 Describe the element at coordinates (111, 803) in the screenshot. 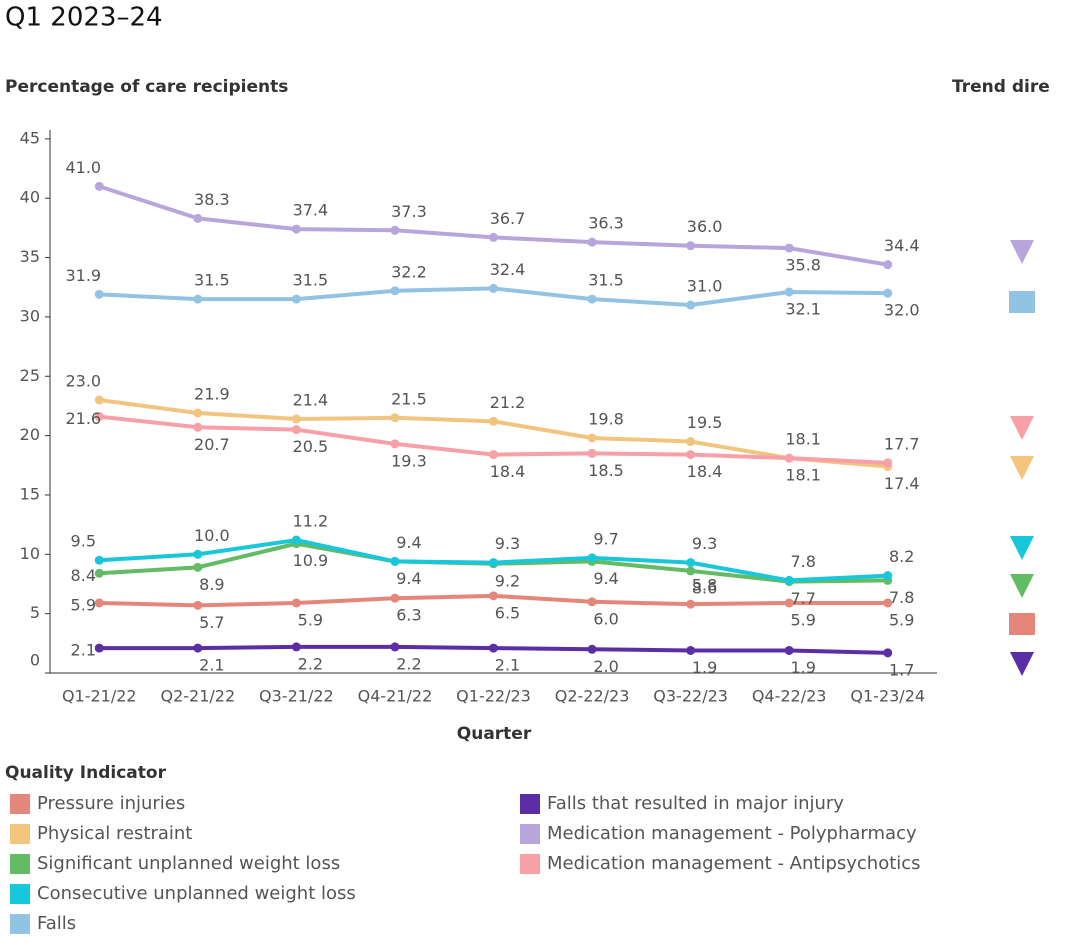

I see `legend-label: Pressure injuries` at that location.